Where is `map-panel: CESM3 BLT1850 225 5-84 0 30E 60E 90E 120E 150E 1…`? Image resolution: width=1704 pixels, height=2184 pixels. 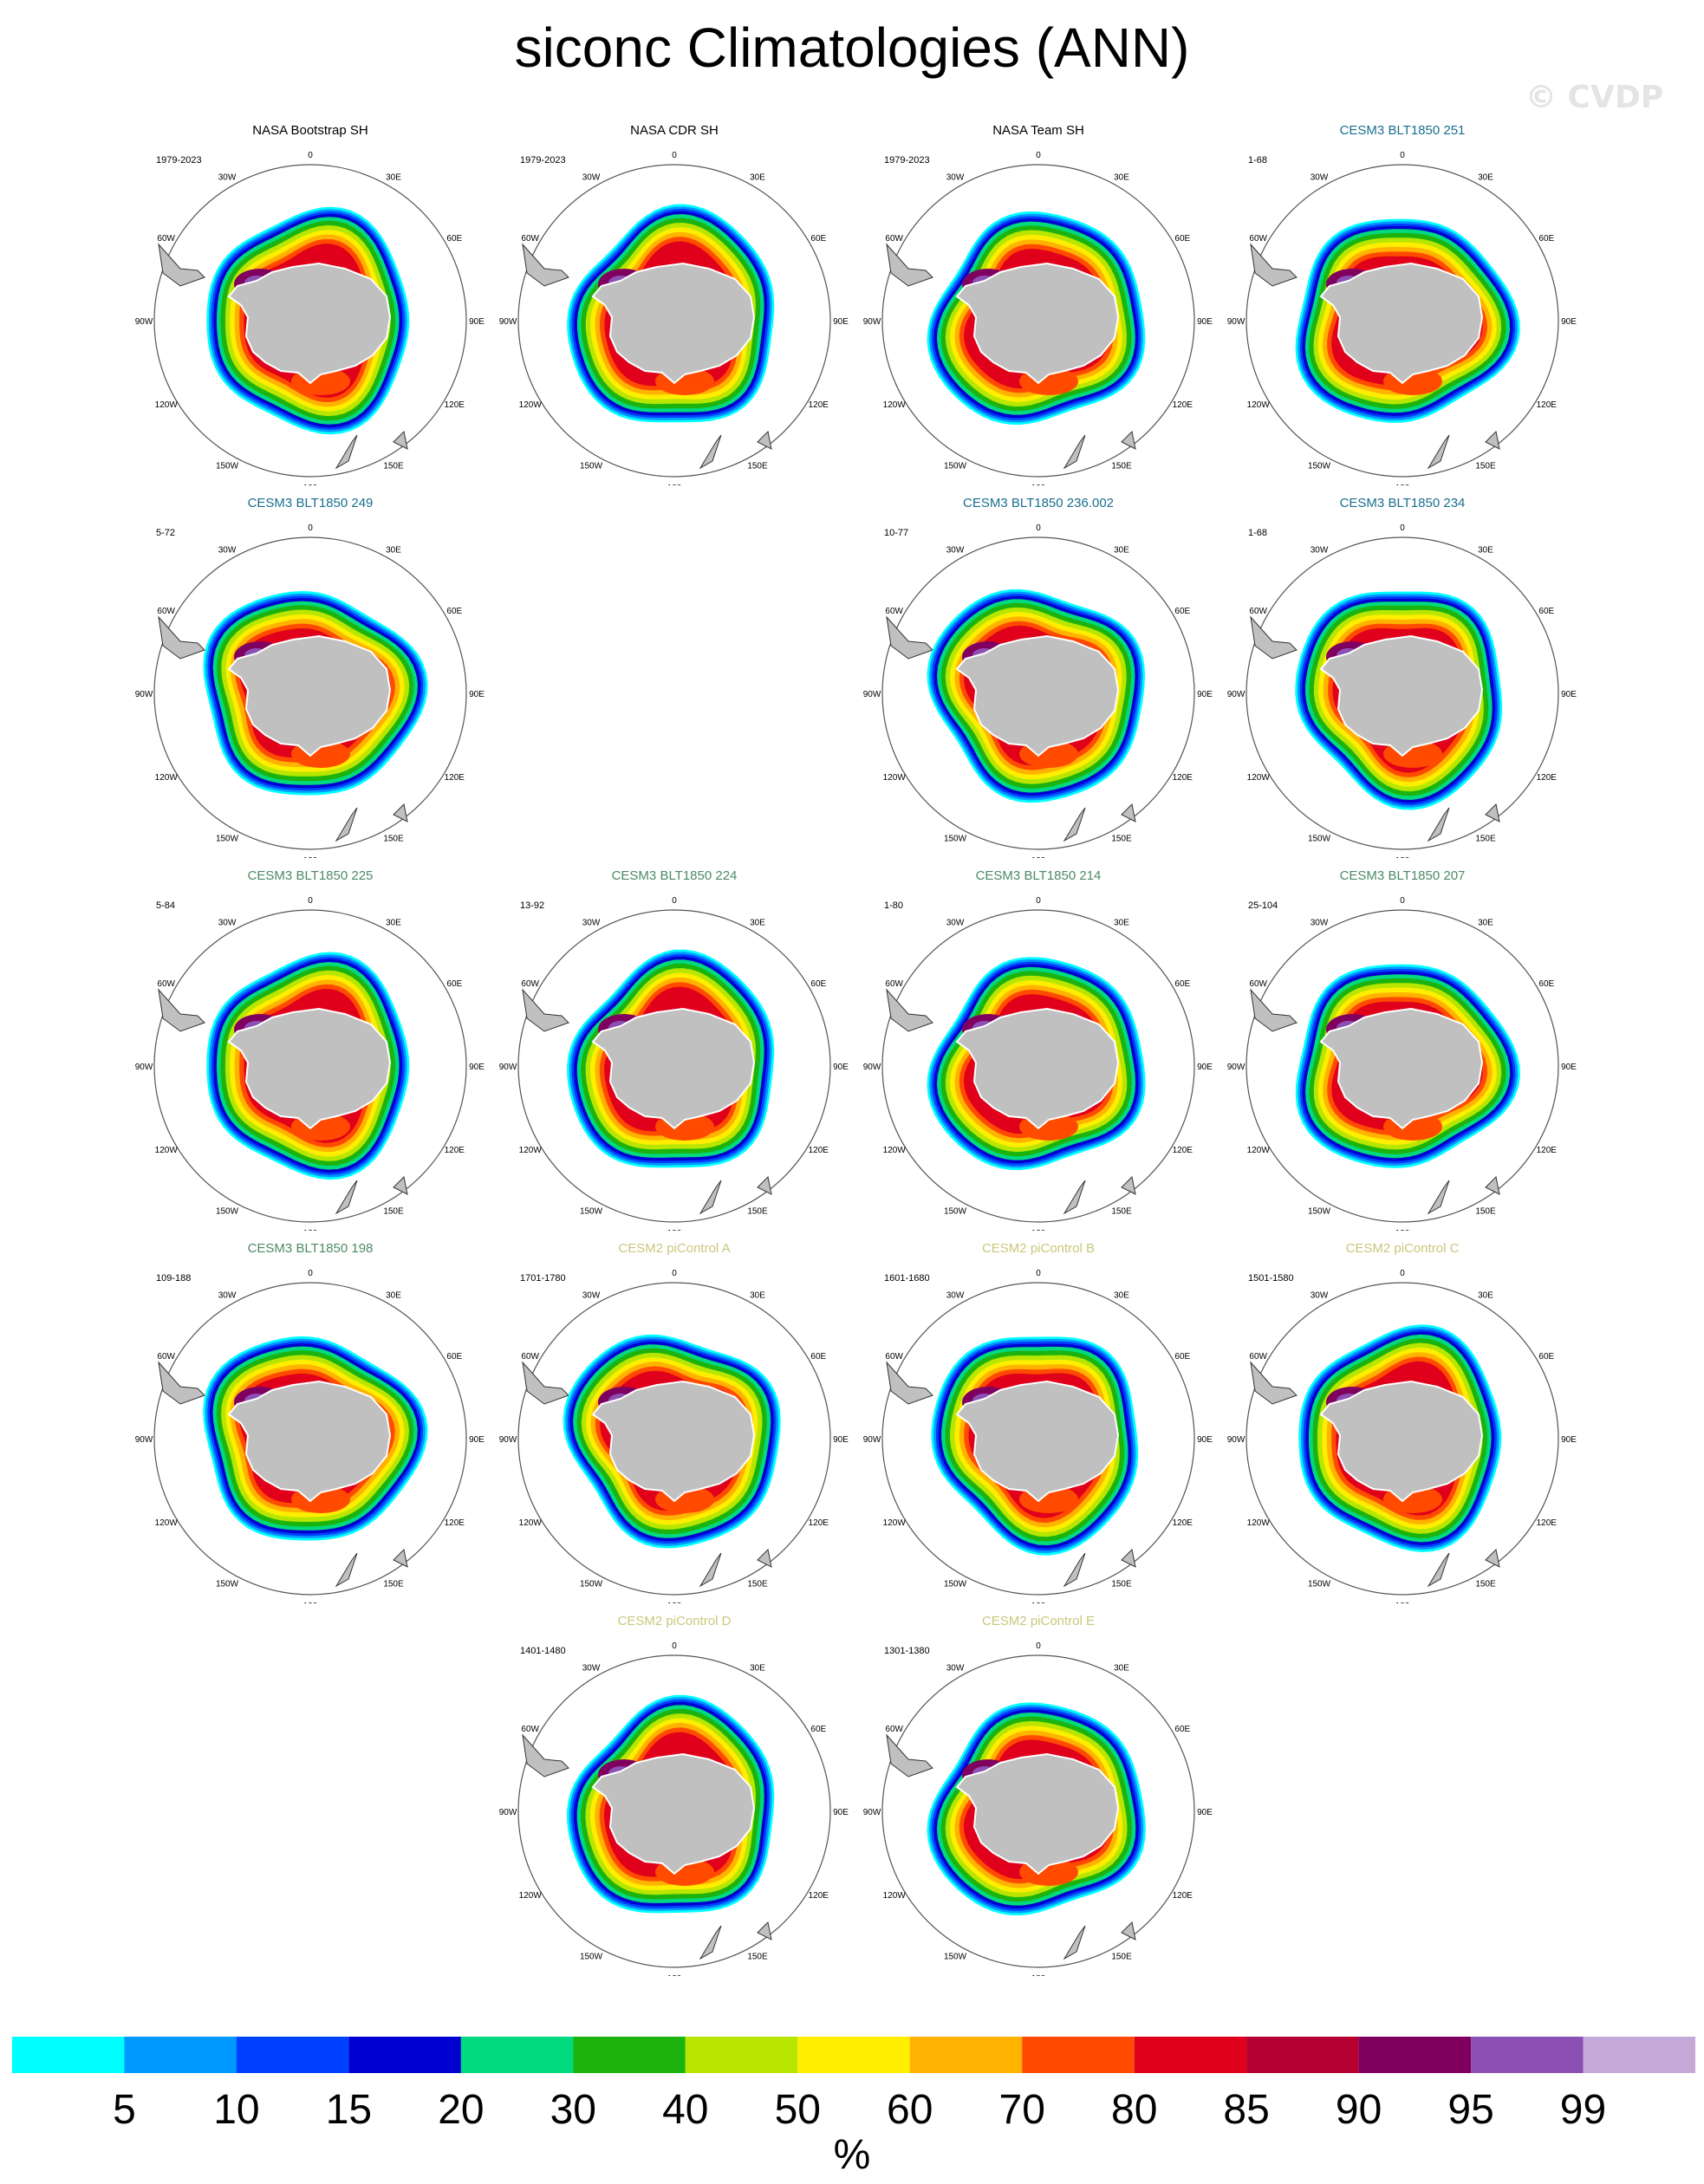 map-panel: CESM3 BLT1850 225 5-84 0 30E 60E 90E 120E 150E 1… is located at coordinates (310, 1049).